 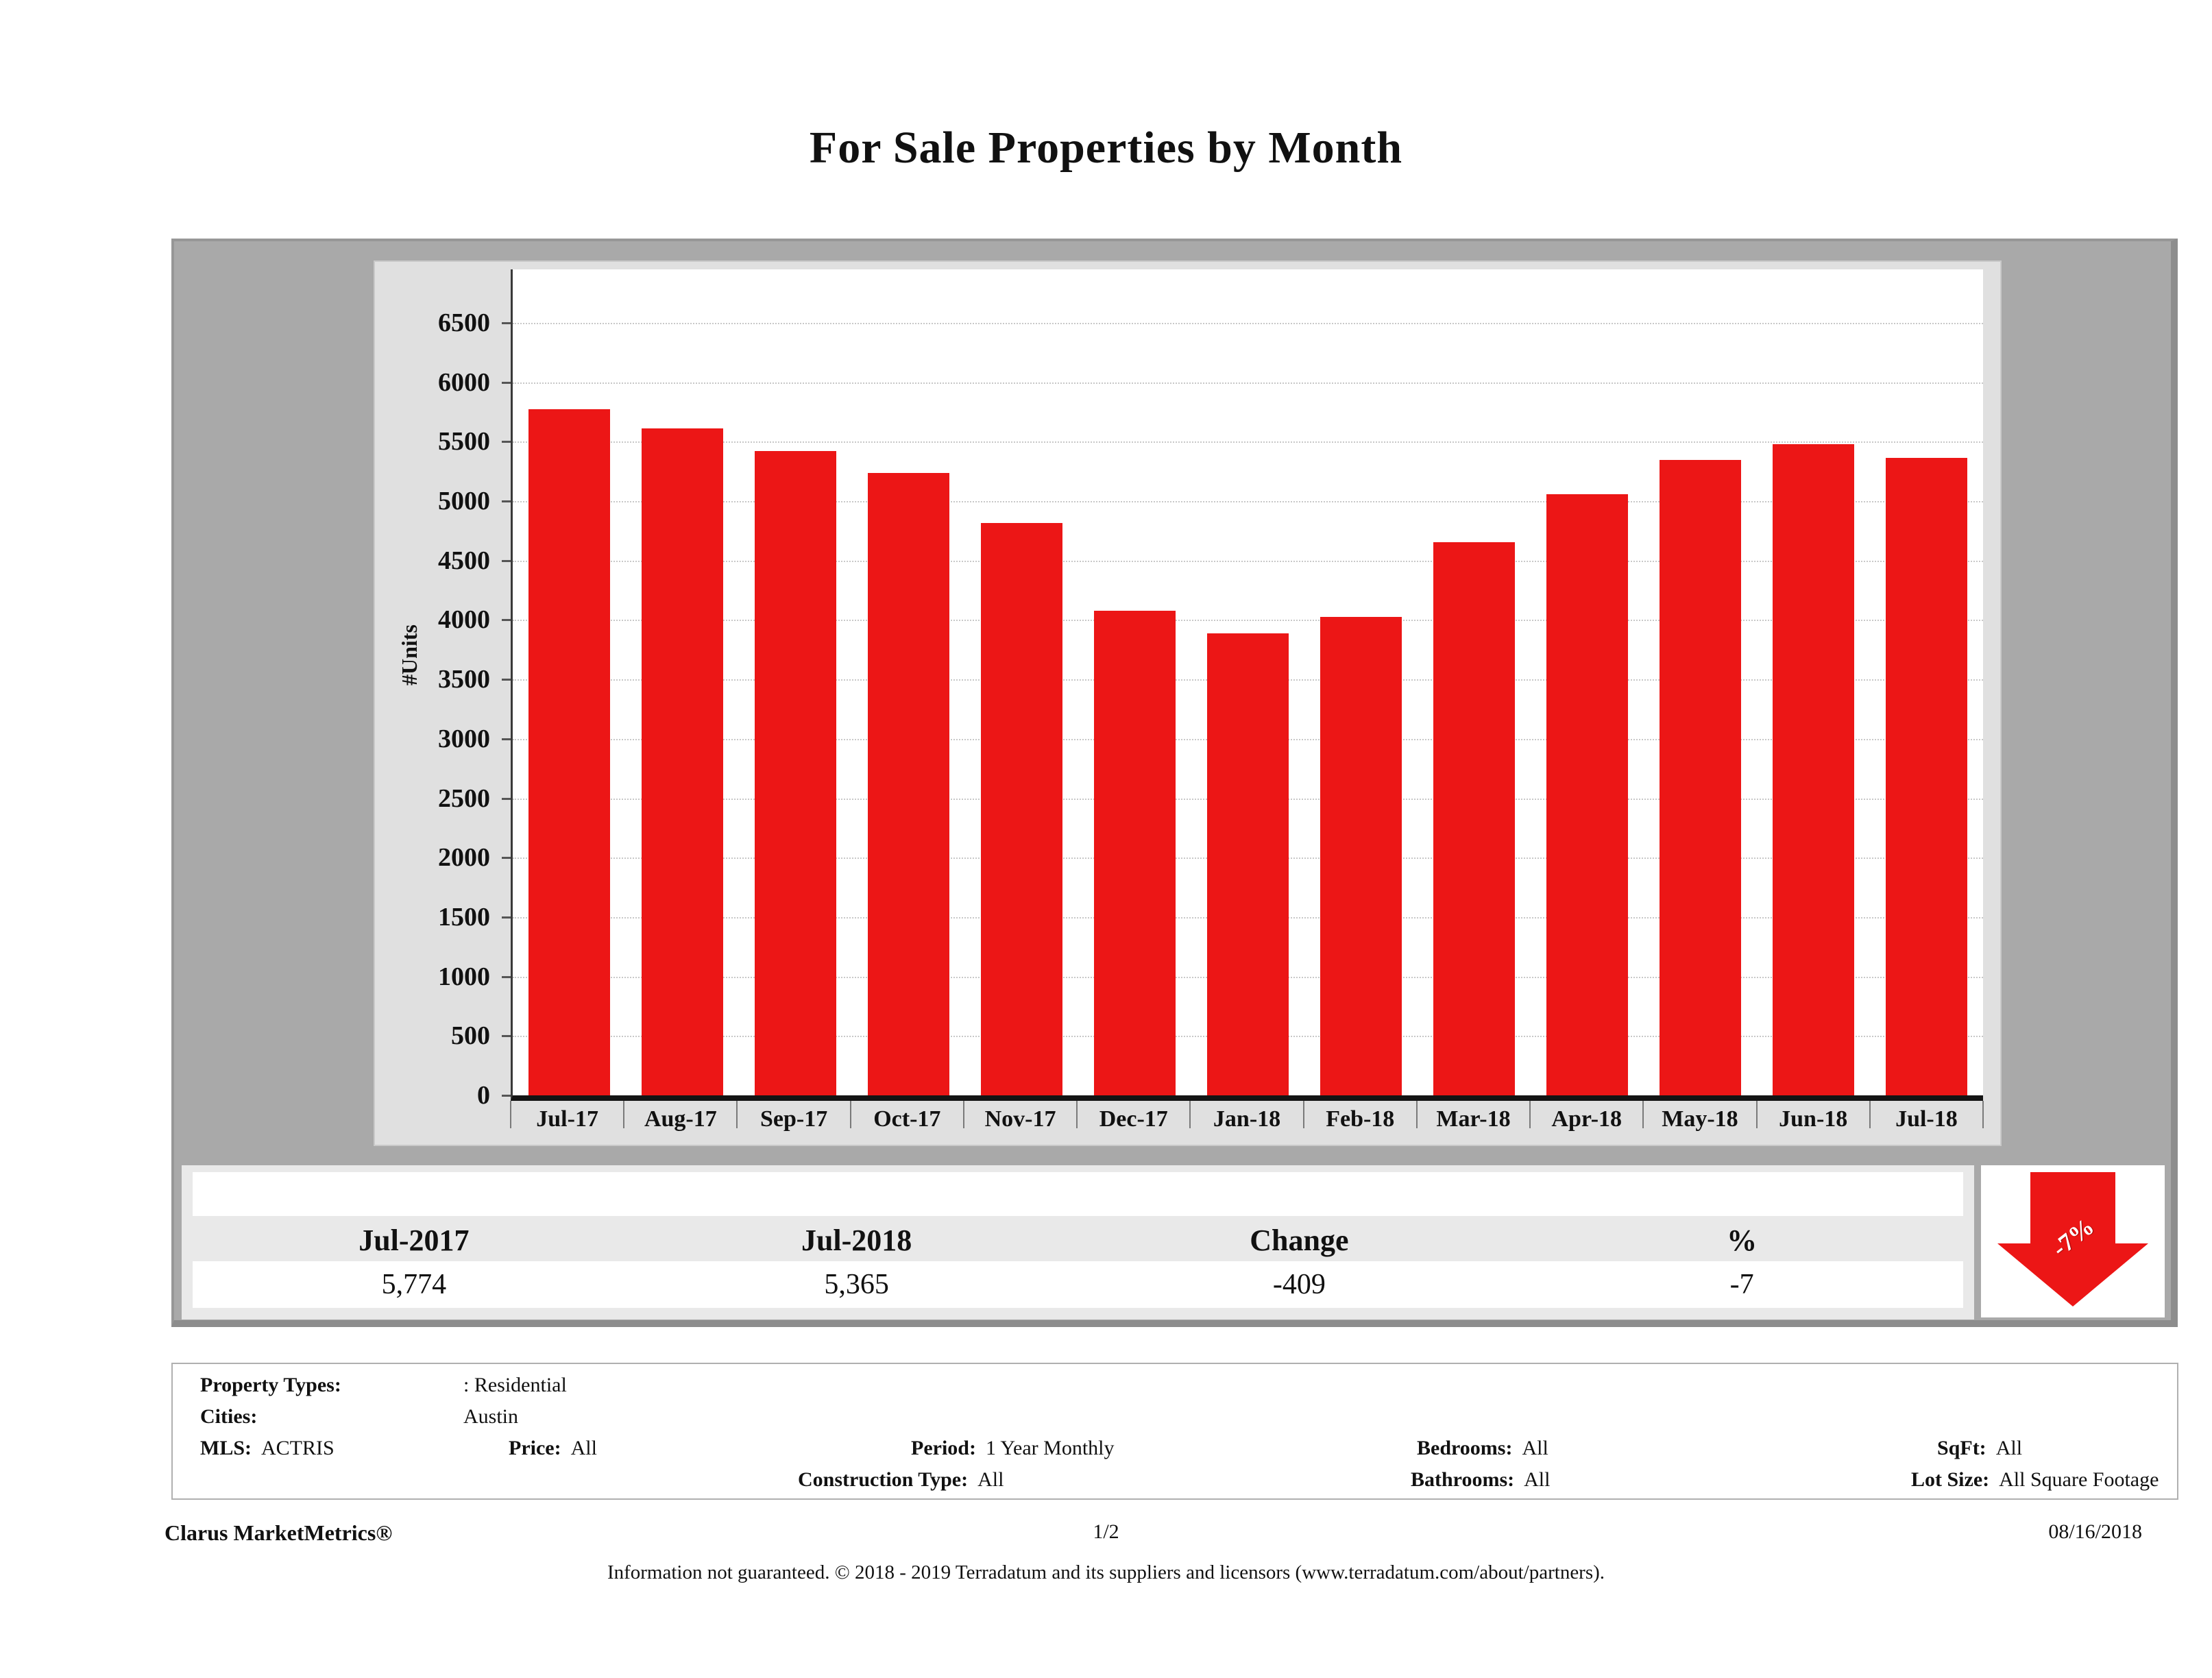 I want to click on x-label-Apr-18: Apr-18, so click(x=1586, y=1118).